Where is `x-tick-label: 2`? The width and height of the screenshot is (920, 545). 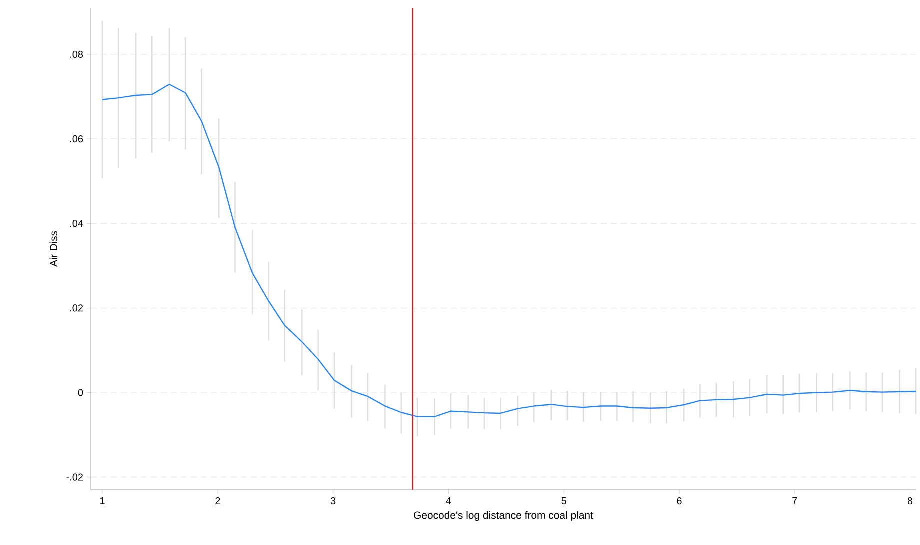 x-tick-label: 2 is located at coordinates (218, 501).